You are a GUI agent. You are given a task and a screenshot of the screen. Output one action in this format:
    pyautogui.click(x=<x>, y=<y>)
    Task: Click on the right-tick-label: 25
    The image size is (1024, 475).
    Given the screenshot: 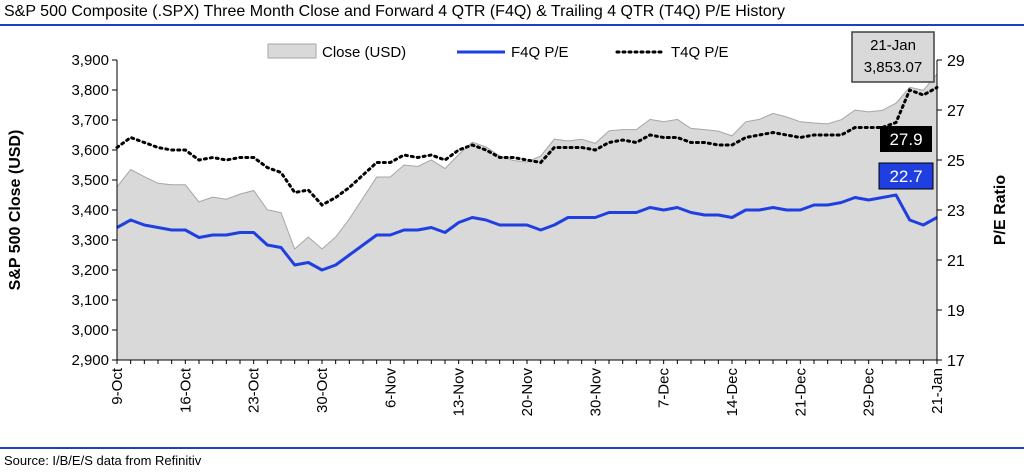 What is the action you would take?
    pyautogui.click(x=956, y=161)
    